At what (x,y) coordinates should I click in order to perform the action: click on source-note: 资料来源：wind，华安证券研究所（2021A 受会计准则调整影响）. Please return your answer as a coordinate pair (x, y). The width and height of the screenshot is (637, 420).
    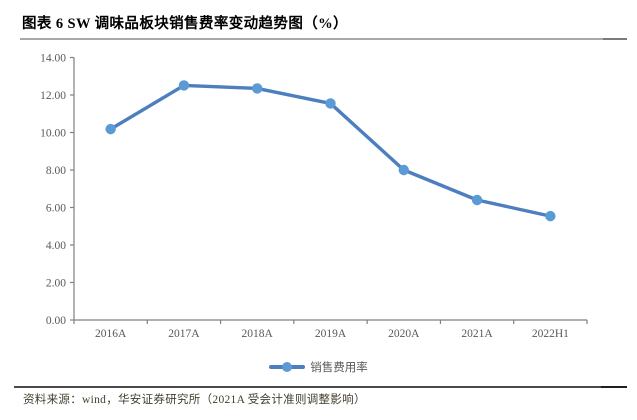
    Looking at the image, I should click on (194, 400).